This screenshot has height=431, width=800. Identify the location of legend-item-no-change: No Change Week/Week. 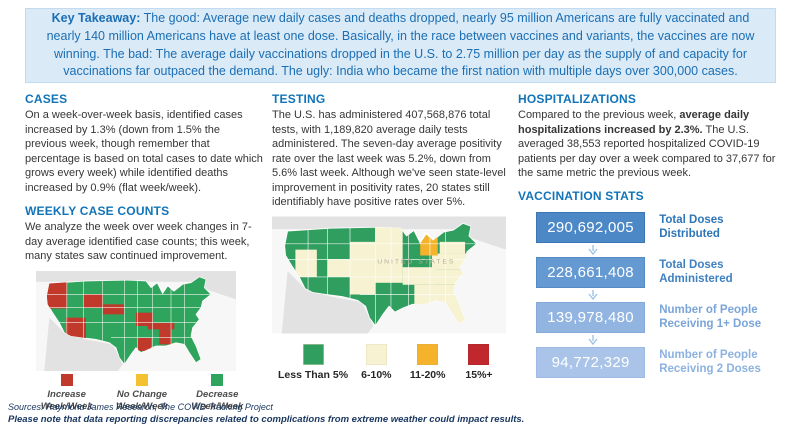
(141, 393).